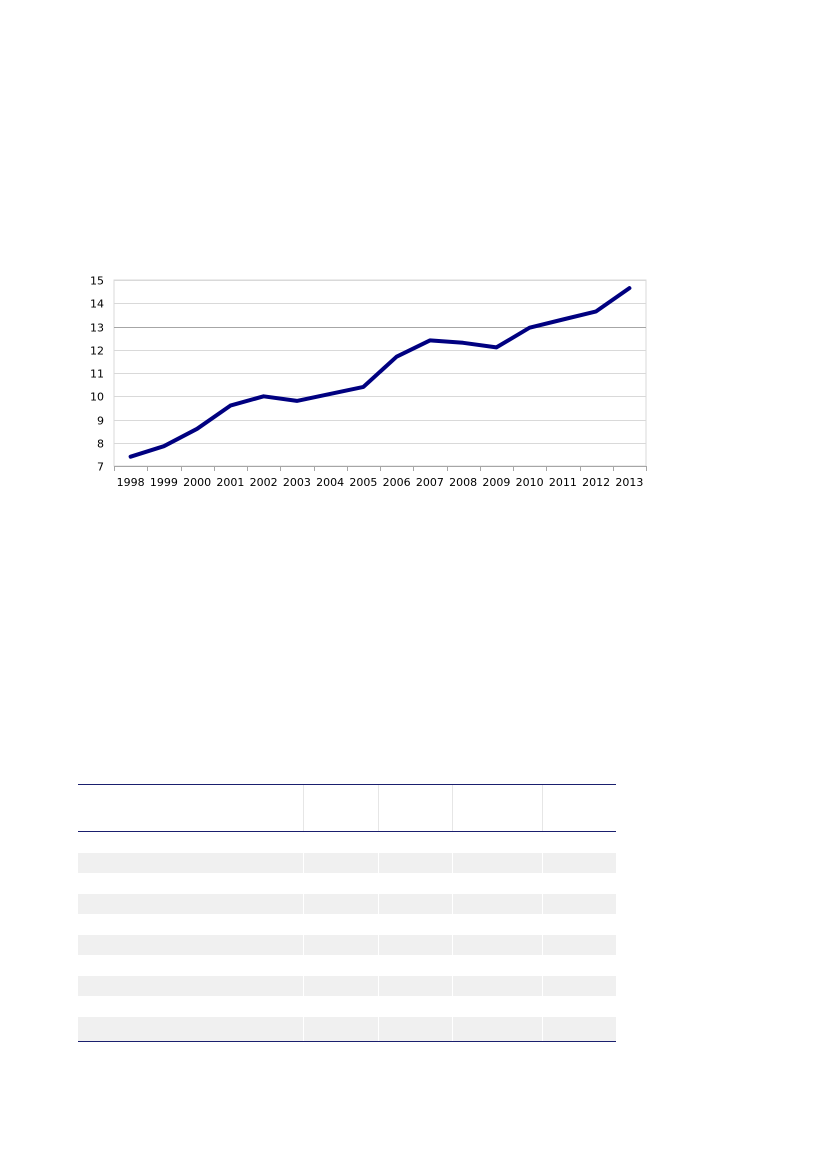 Image resolution: width=827 pixels, height=1169 pixels. What do you see at coordinates (330, 482) in the screenshot?
I see `x-tick-label: 2004` at bounding box center [330, 482].